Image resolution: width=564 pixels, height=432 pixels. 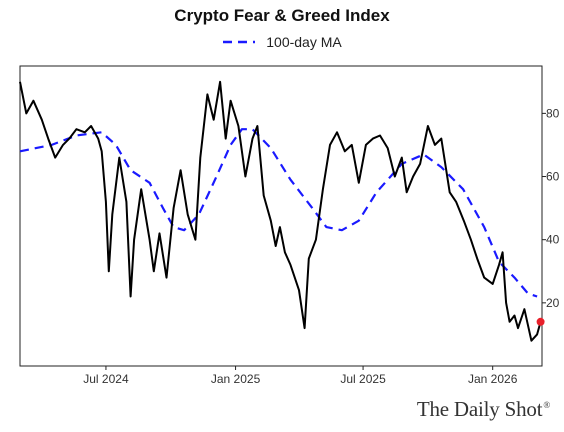 I want to click on x-tick-label: Jan 2026, so click(x=493, y=379).